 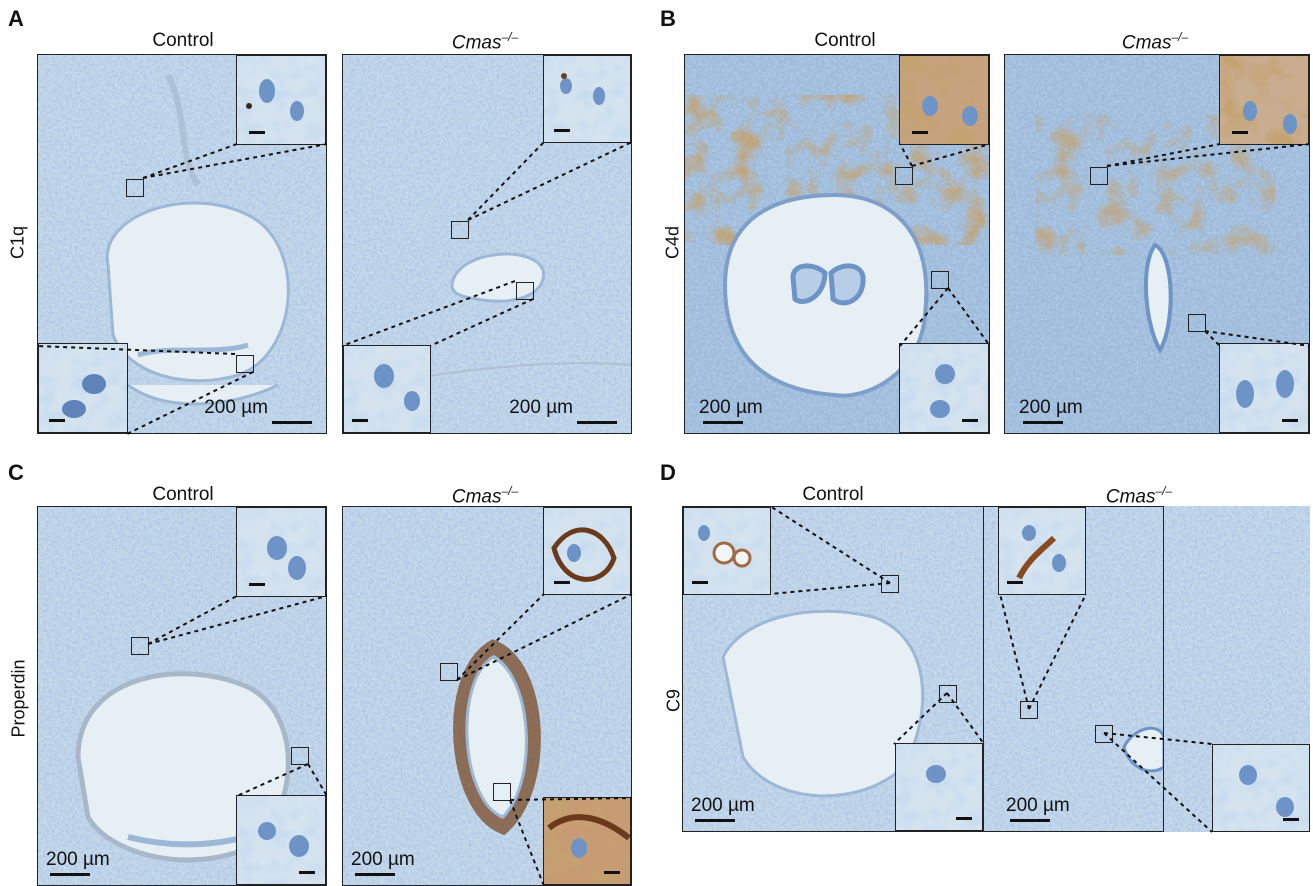 What do you see at coordinates (18, 698) in the screenshot?
I see `panel-c-row-label: Properdin` at bounding box center [18, 698].